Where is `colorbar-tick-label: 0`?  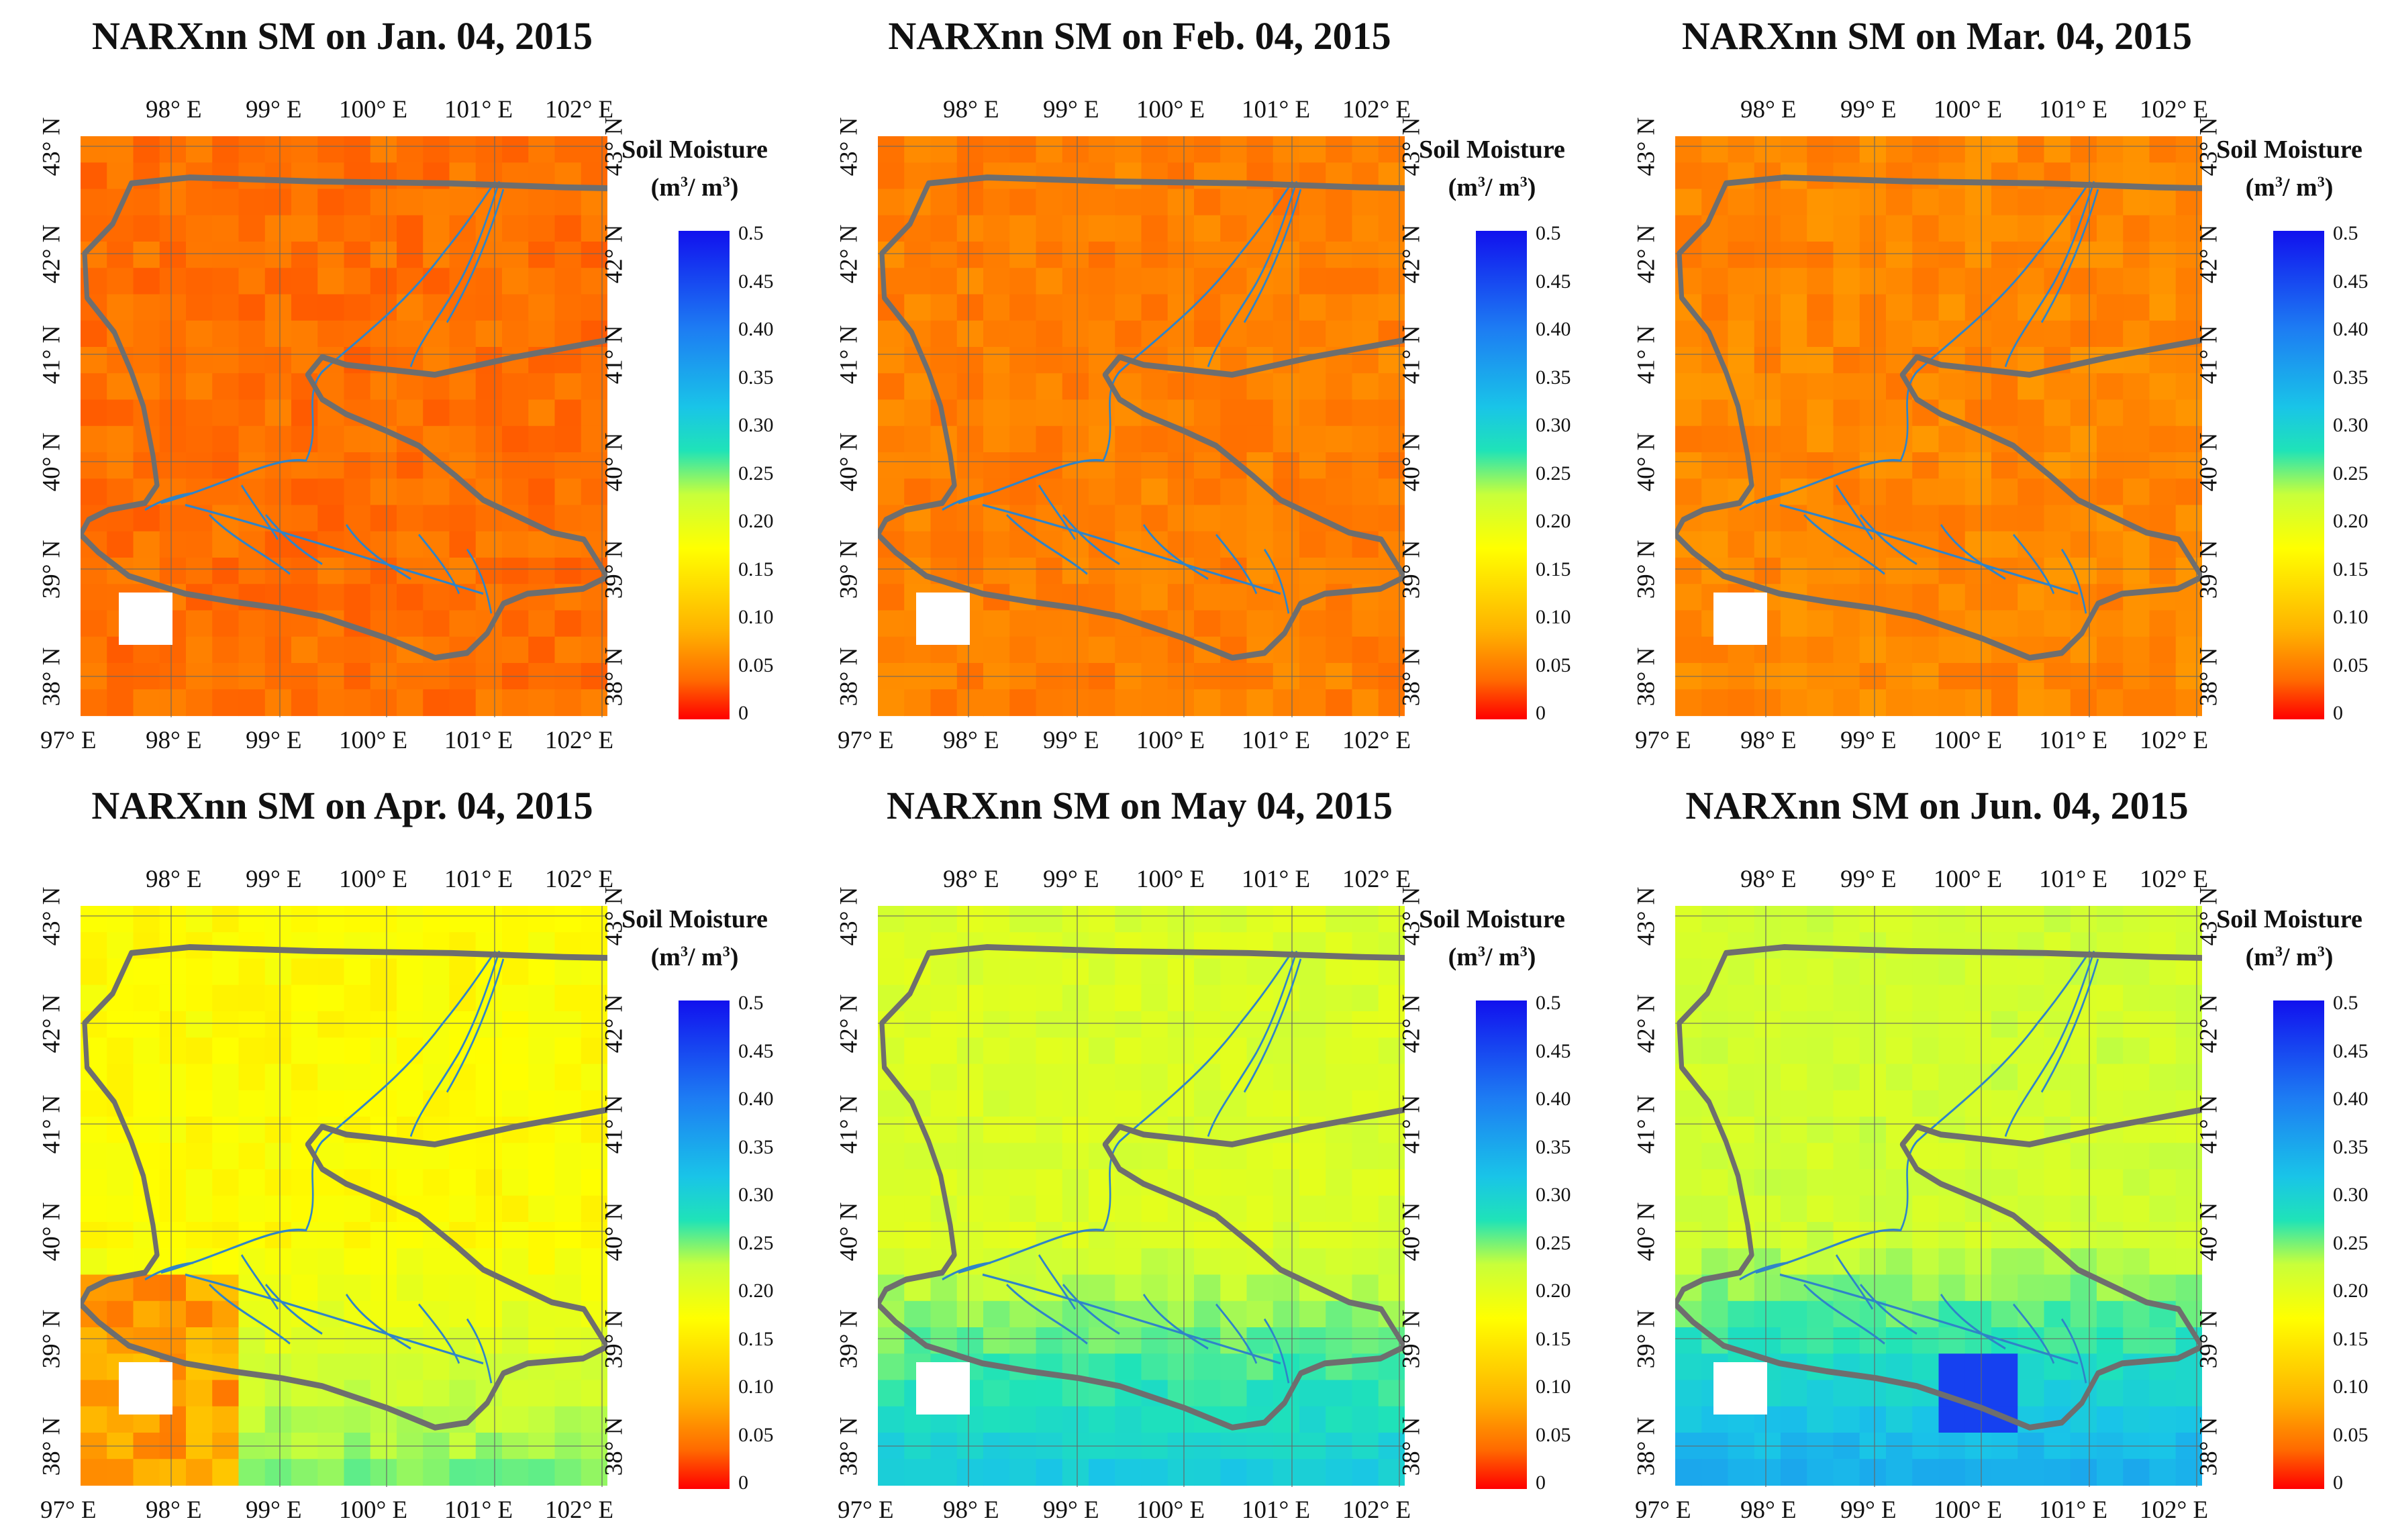
colorbar-tick-label: 0 is located at coordinates (2338, 1483).